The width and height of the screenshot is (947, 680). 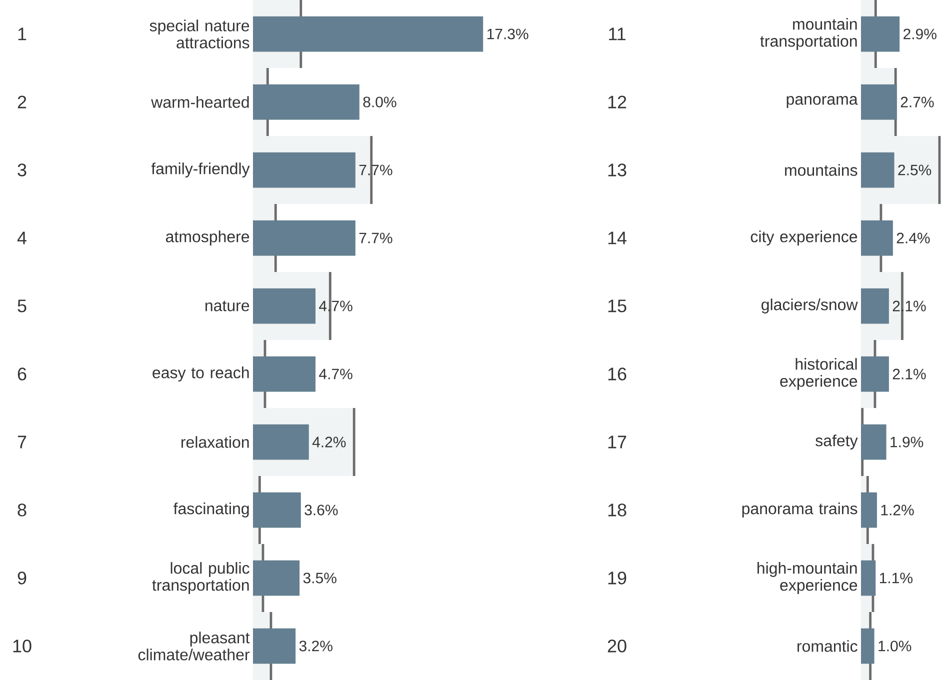 I want to click on data-label: 8.0%, so click(x=379, y=102).